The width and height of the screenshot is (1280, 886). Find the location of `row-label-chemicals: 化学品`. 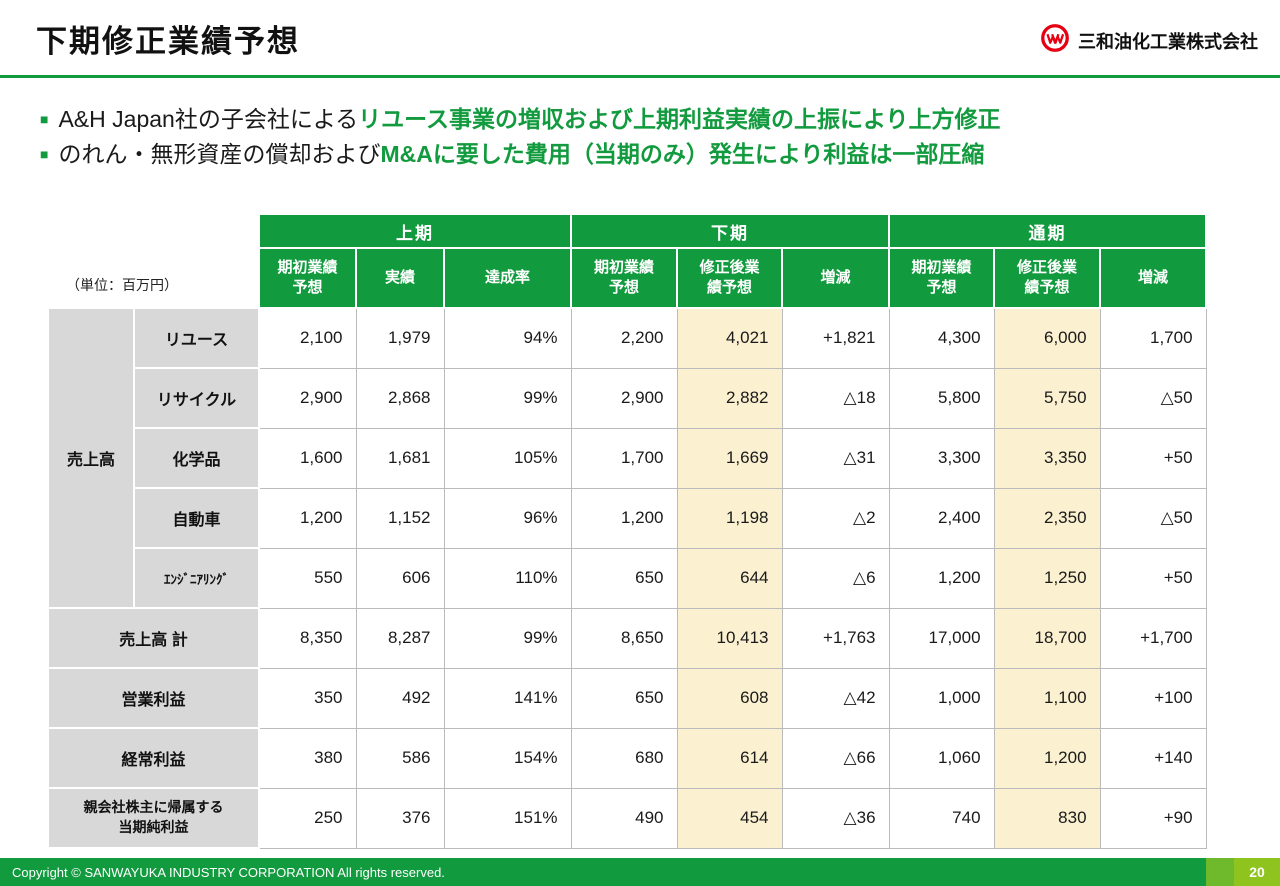

row-label-chemicals: 化学品 is located at coordinates (196, 458).